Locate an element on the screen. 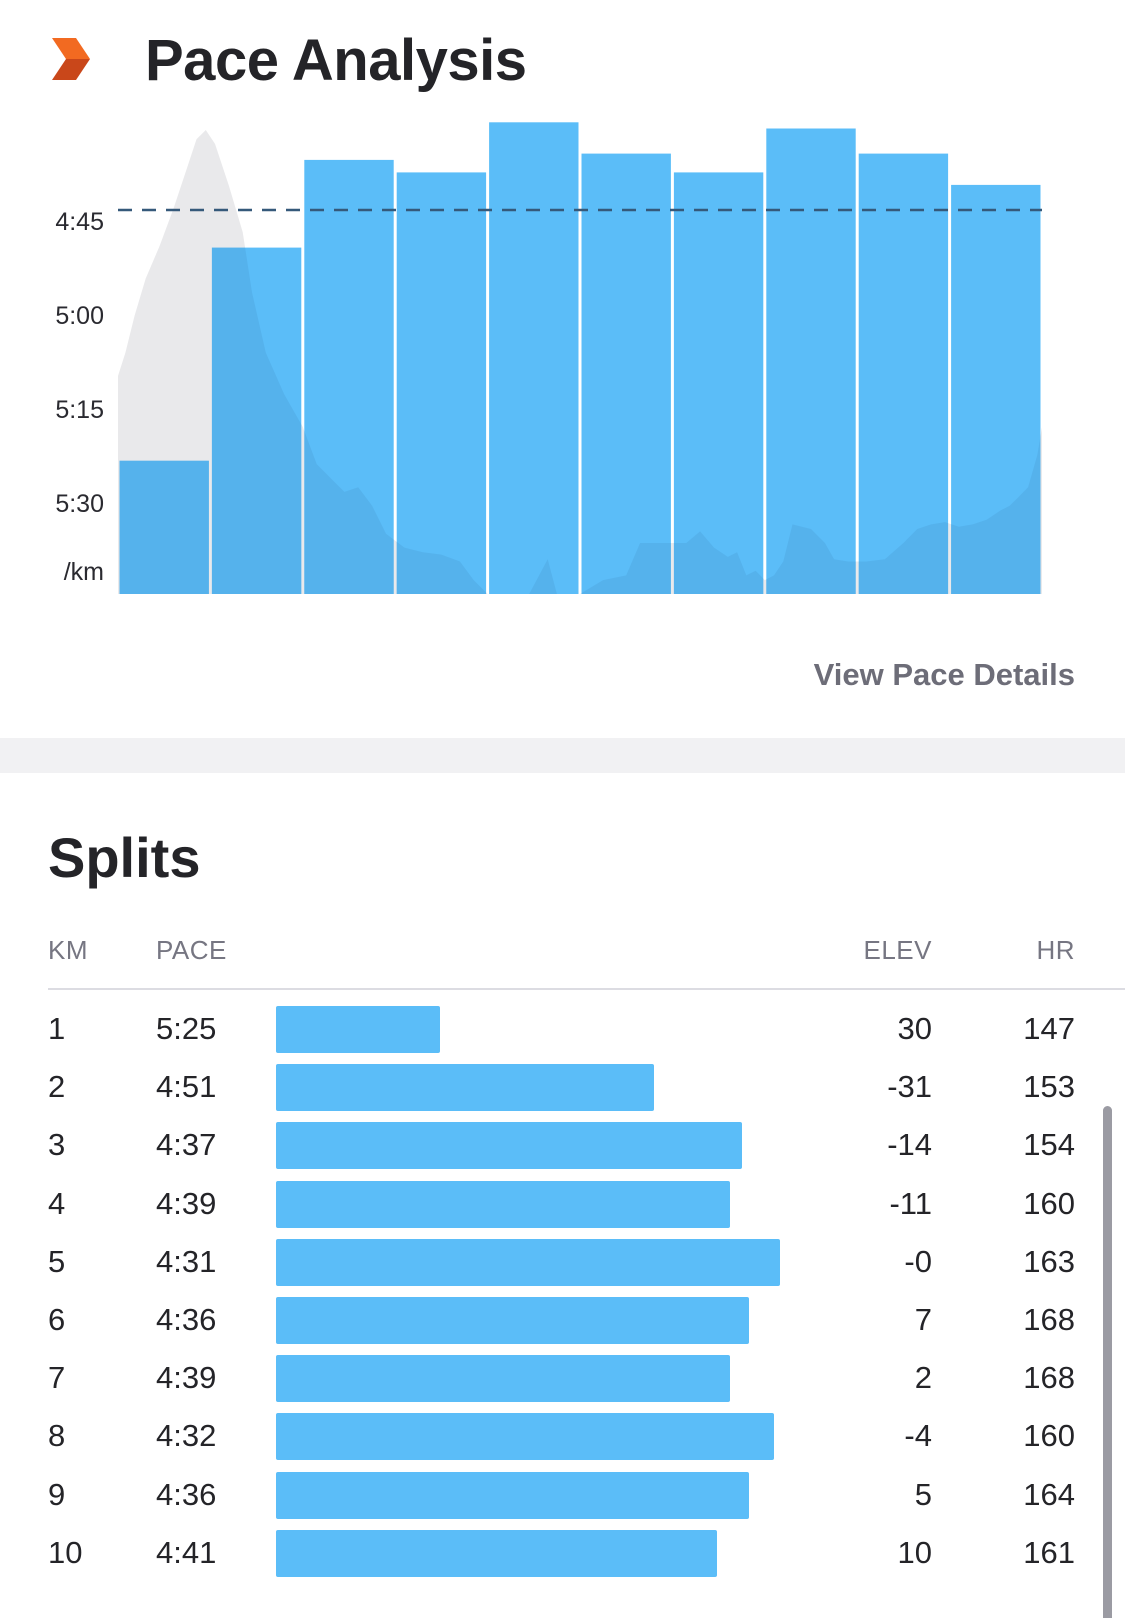 The width and height of the screenshot is (1125, 1618). split-row: 5 4:31 -0 163 is located at coordinates (562, 1262).